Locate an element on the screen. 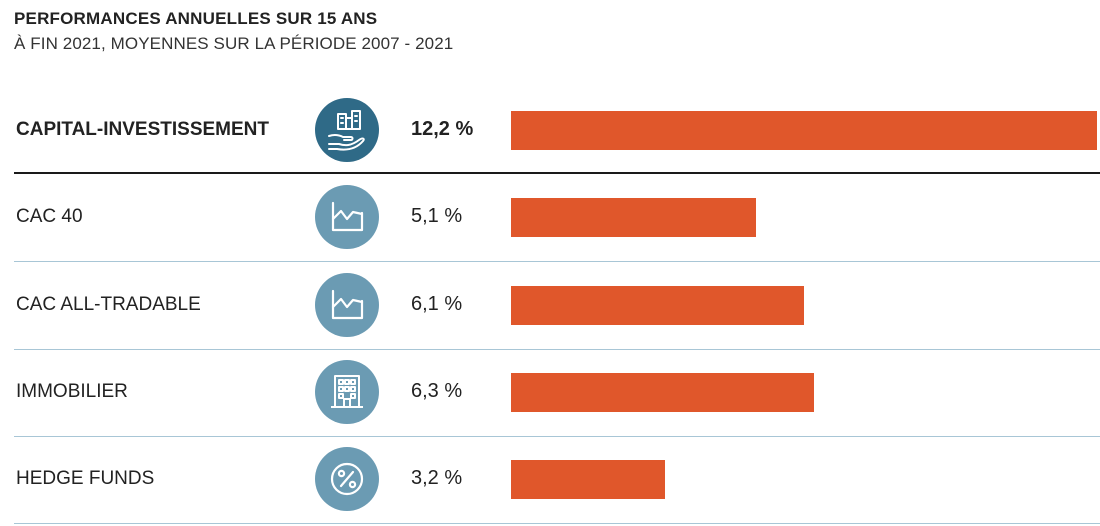 The height and width of the screenshot is (526, 1100). value-label-hedge-funds: 3,2 % is located at coordinates (437, 478).